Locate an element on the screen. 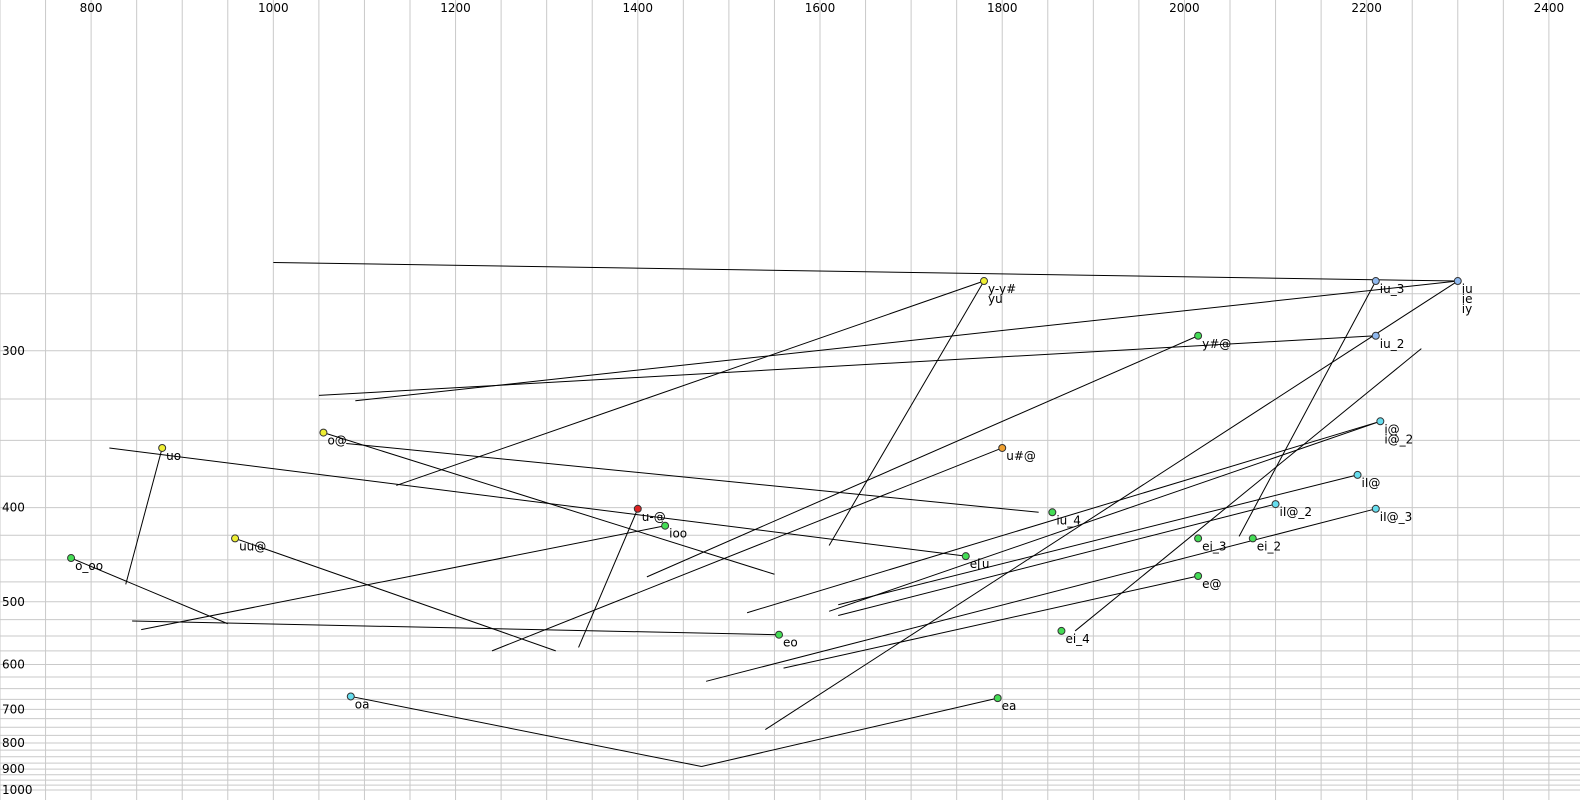 Image resolution: width=1580 pixels, height=800 pixels. point-label: y-y# is located at coordinates (1002, 289).